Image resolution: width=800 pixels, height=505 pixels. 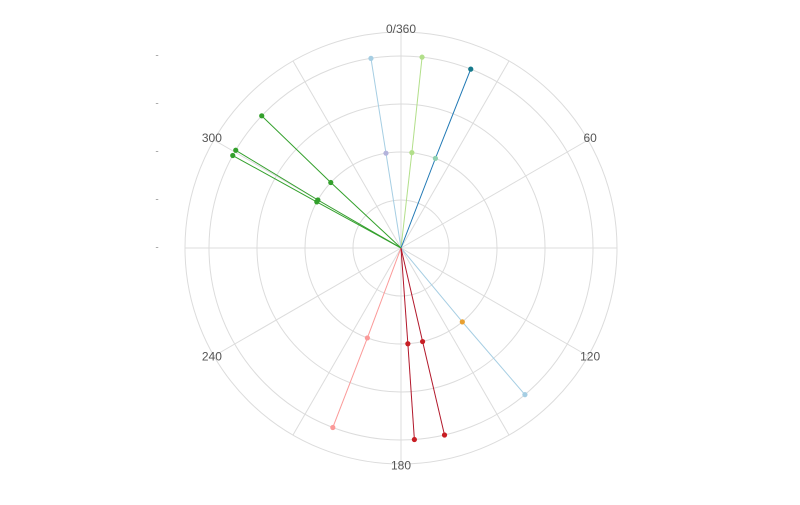 I want to click on theta-tick-label: 240, so click(x=212, y=356).